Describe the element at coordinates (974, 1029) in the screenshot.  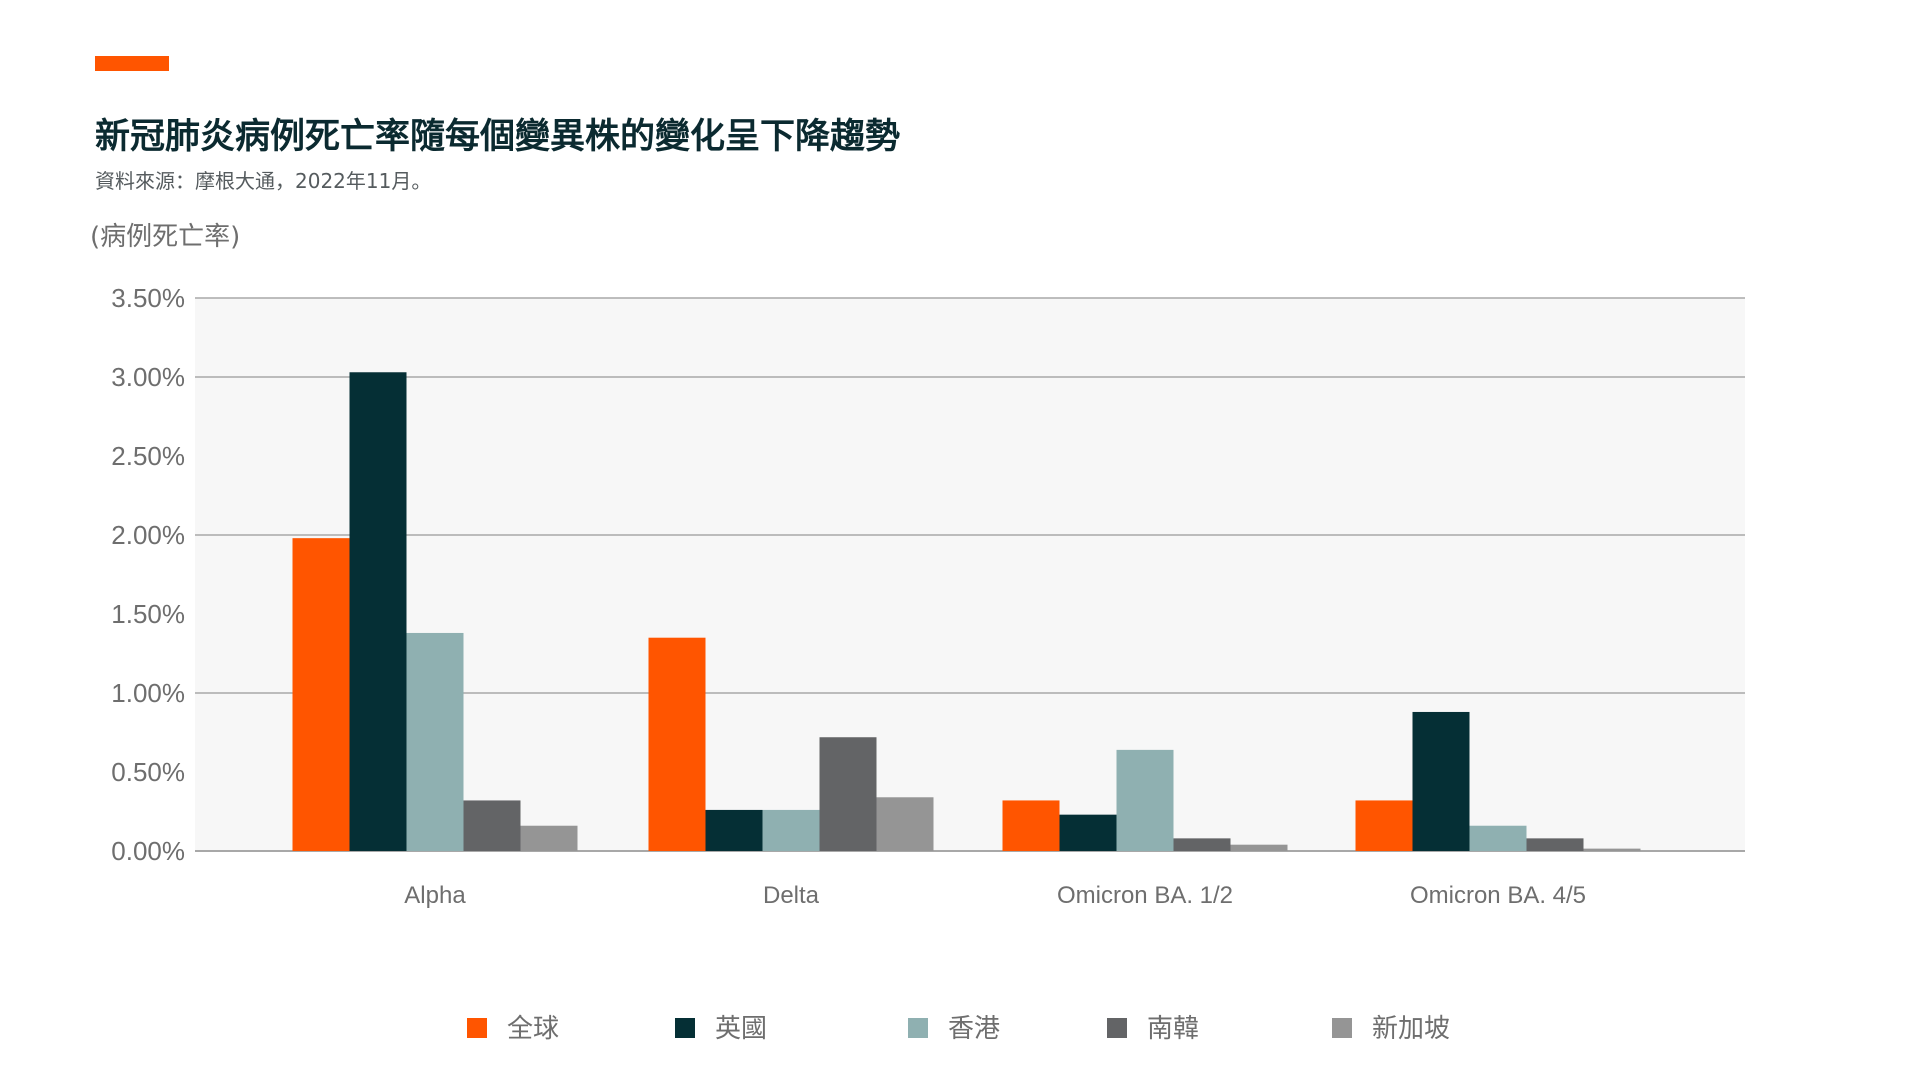
I see `legend-label: 香港` at that location.